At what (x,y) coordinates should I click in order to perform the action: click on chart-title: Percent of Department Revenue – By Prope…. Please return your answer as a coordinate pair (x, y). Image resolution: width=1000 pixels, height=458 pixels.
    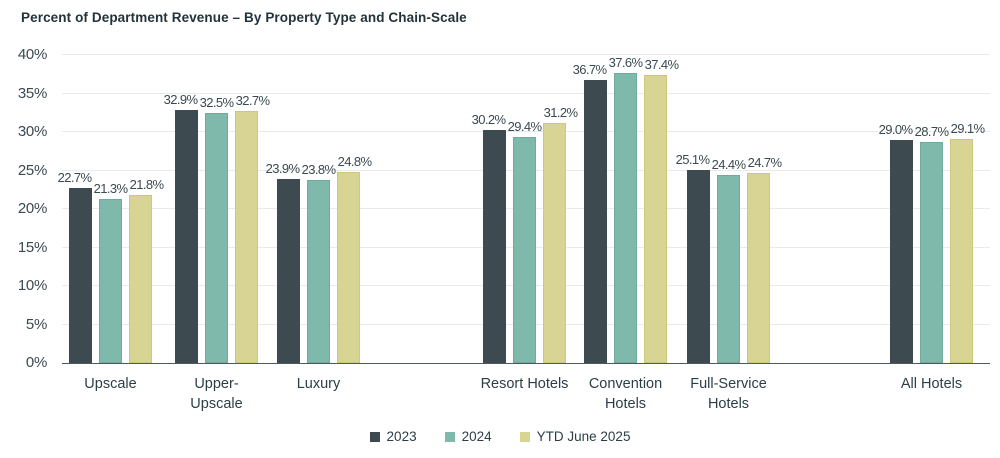
    Looking at the image, I should click on (244, 17).